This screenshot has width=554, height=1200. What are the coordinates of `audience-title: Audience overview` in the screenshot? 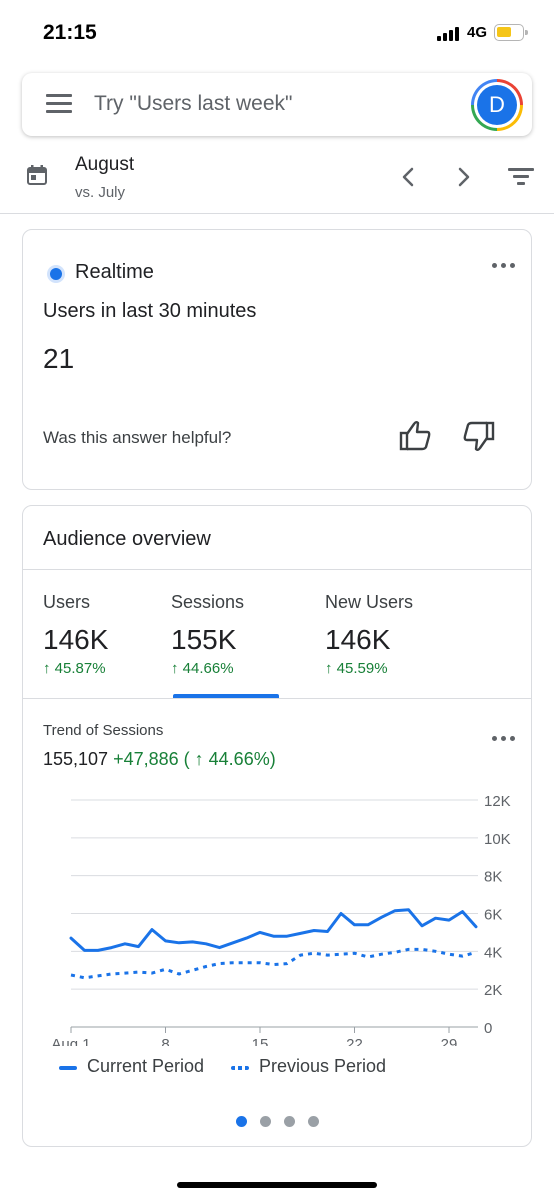 It's located at (127, 539).